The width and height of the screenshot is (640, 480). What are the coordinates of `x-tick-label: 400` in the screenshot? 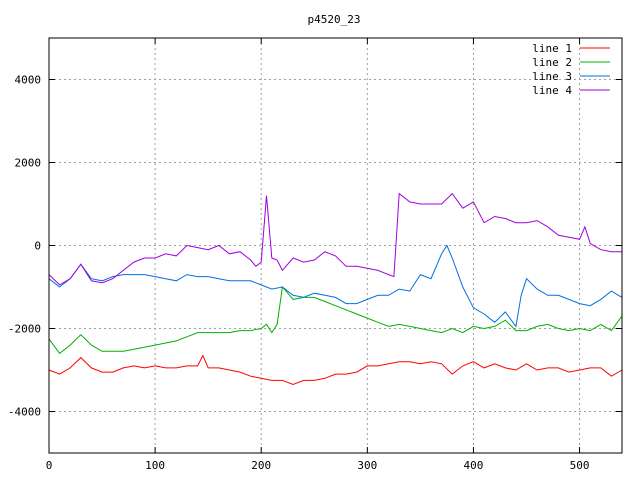 It's located at (474, 465).